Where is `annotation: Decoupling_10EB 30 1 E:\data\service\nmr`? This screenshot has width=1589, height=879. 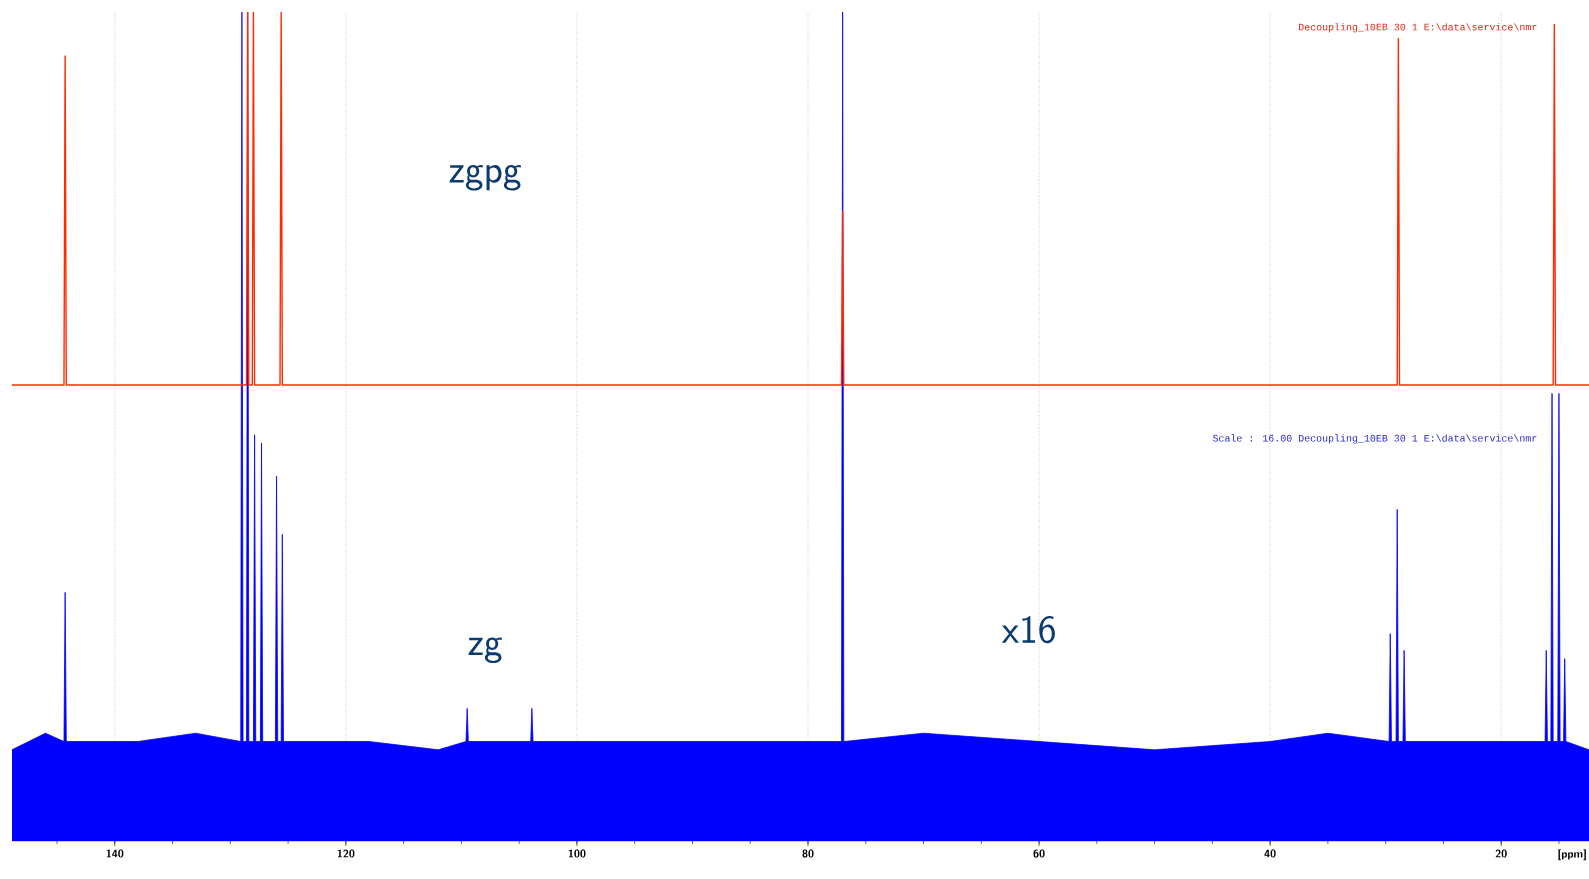
annotation: Decoupling_10EB 30 1 E:\data\service\nmr is located at coordinates (1417, 28).